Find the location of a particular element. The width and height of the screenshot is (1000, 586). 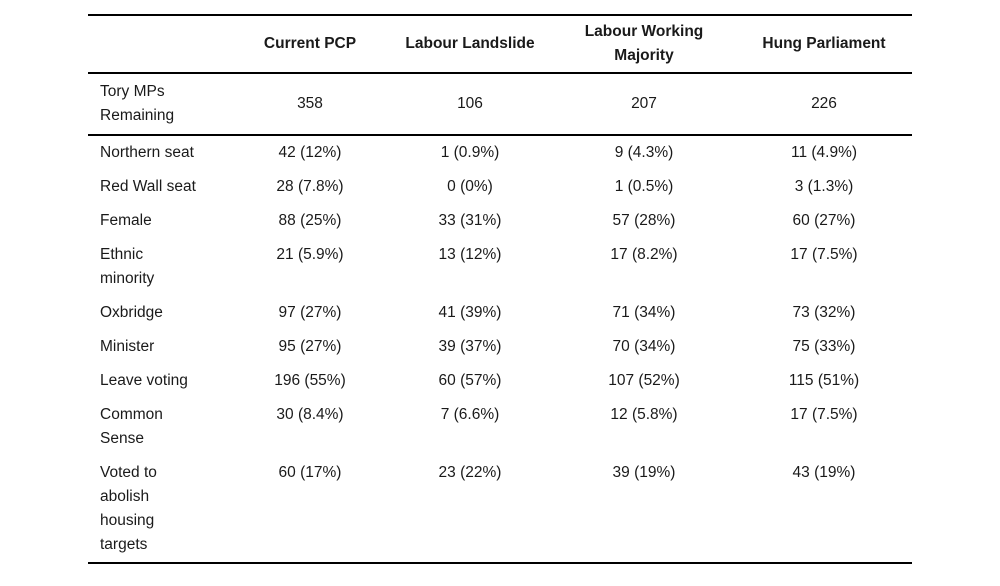

row-label: Common Sense is located at coordinates (131, 426).